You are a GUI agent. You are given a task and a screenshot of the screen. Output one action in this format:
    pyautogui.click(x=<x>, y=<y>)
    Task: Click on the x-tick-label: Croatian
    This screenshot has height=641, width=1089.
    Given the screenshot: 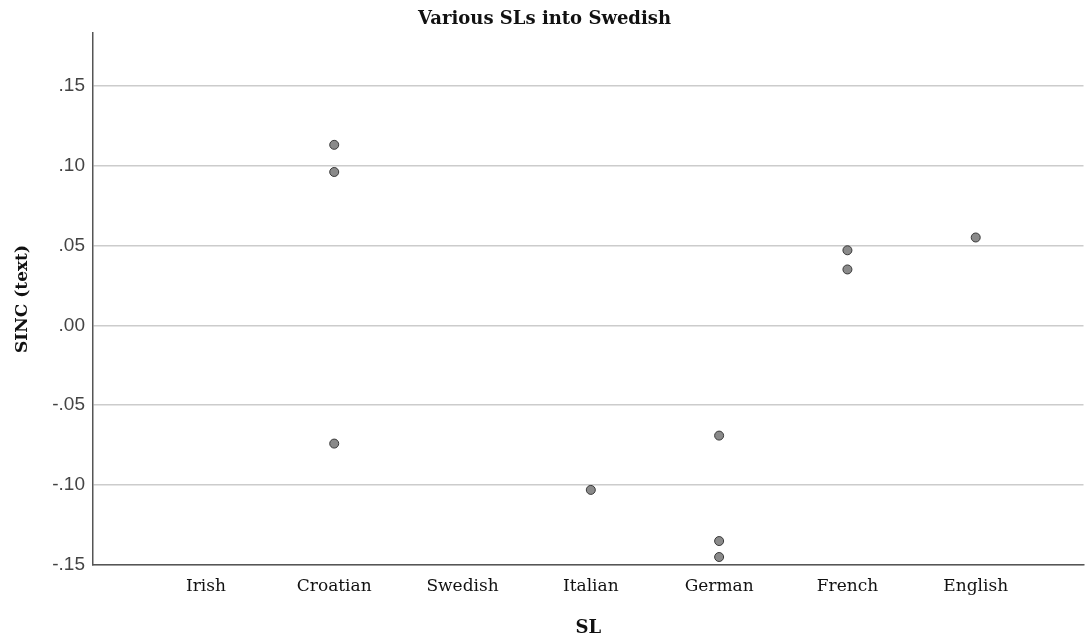 What is the action you would take?
    pyautogui.click(x=334, y=584)
    